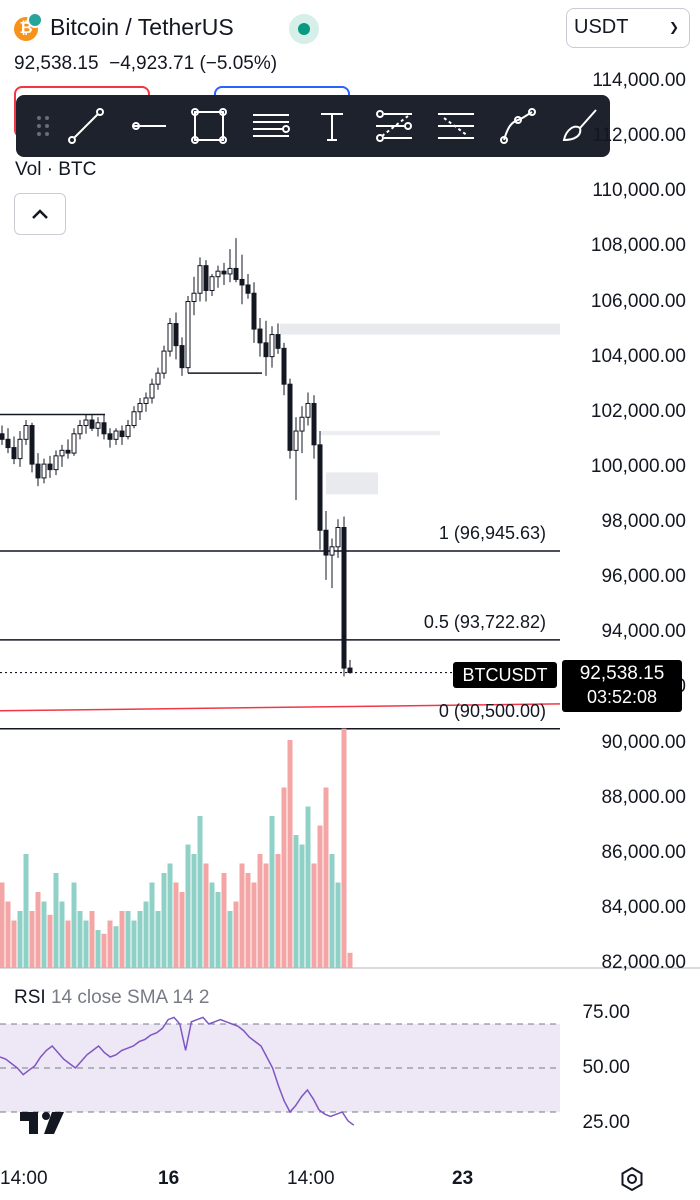 The height and width of the screenshot is (1200, 700). I want to click on symbol-tag: BTCUSDT, so click(505, 675).